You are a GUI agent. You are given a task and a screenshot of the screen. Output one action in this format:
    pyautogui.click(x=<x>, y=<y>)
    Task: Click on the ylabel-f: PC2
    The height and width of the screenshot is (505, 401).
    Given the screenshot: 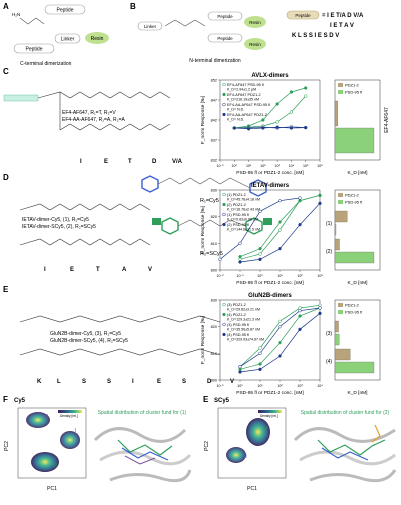 What is the action you would take?
    pyautogui.click(x=7, y=446)
    